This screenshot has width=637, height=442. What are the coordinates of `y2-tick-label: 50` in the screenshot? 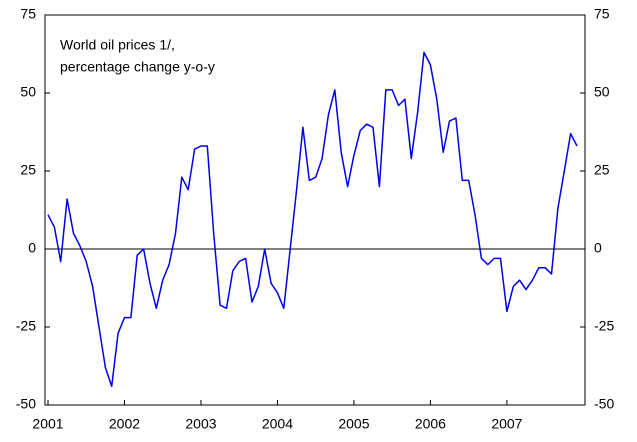 It's located at (602, 92).